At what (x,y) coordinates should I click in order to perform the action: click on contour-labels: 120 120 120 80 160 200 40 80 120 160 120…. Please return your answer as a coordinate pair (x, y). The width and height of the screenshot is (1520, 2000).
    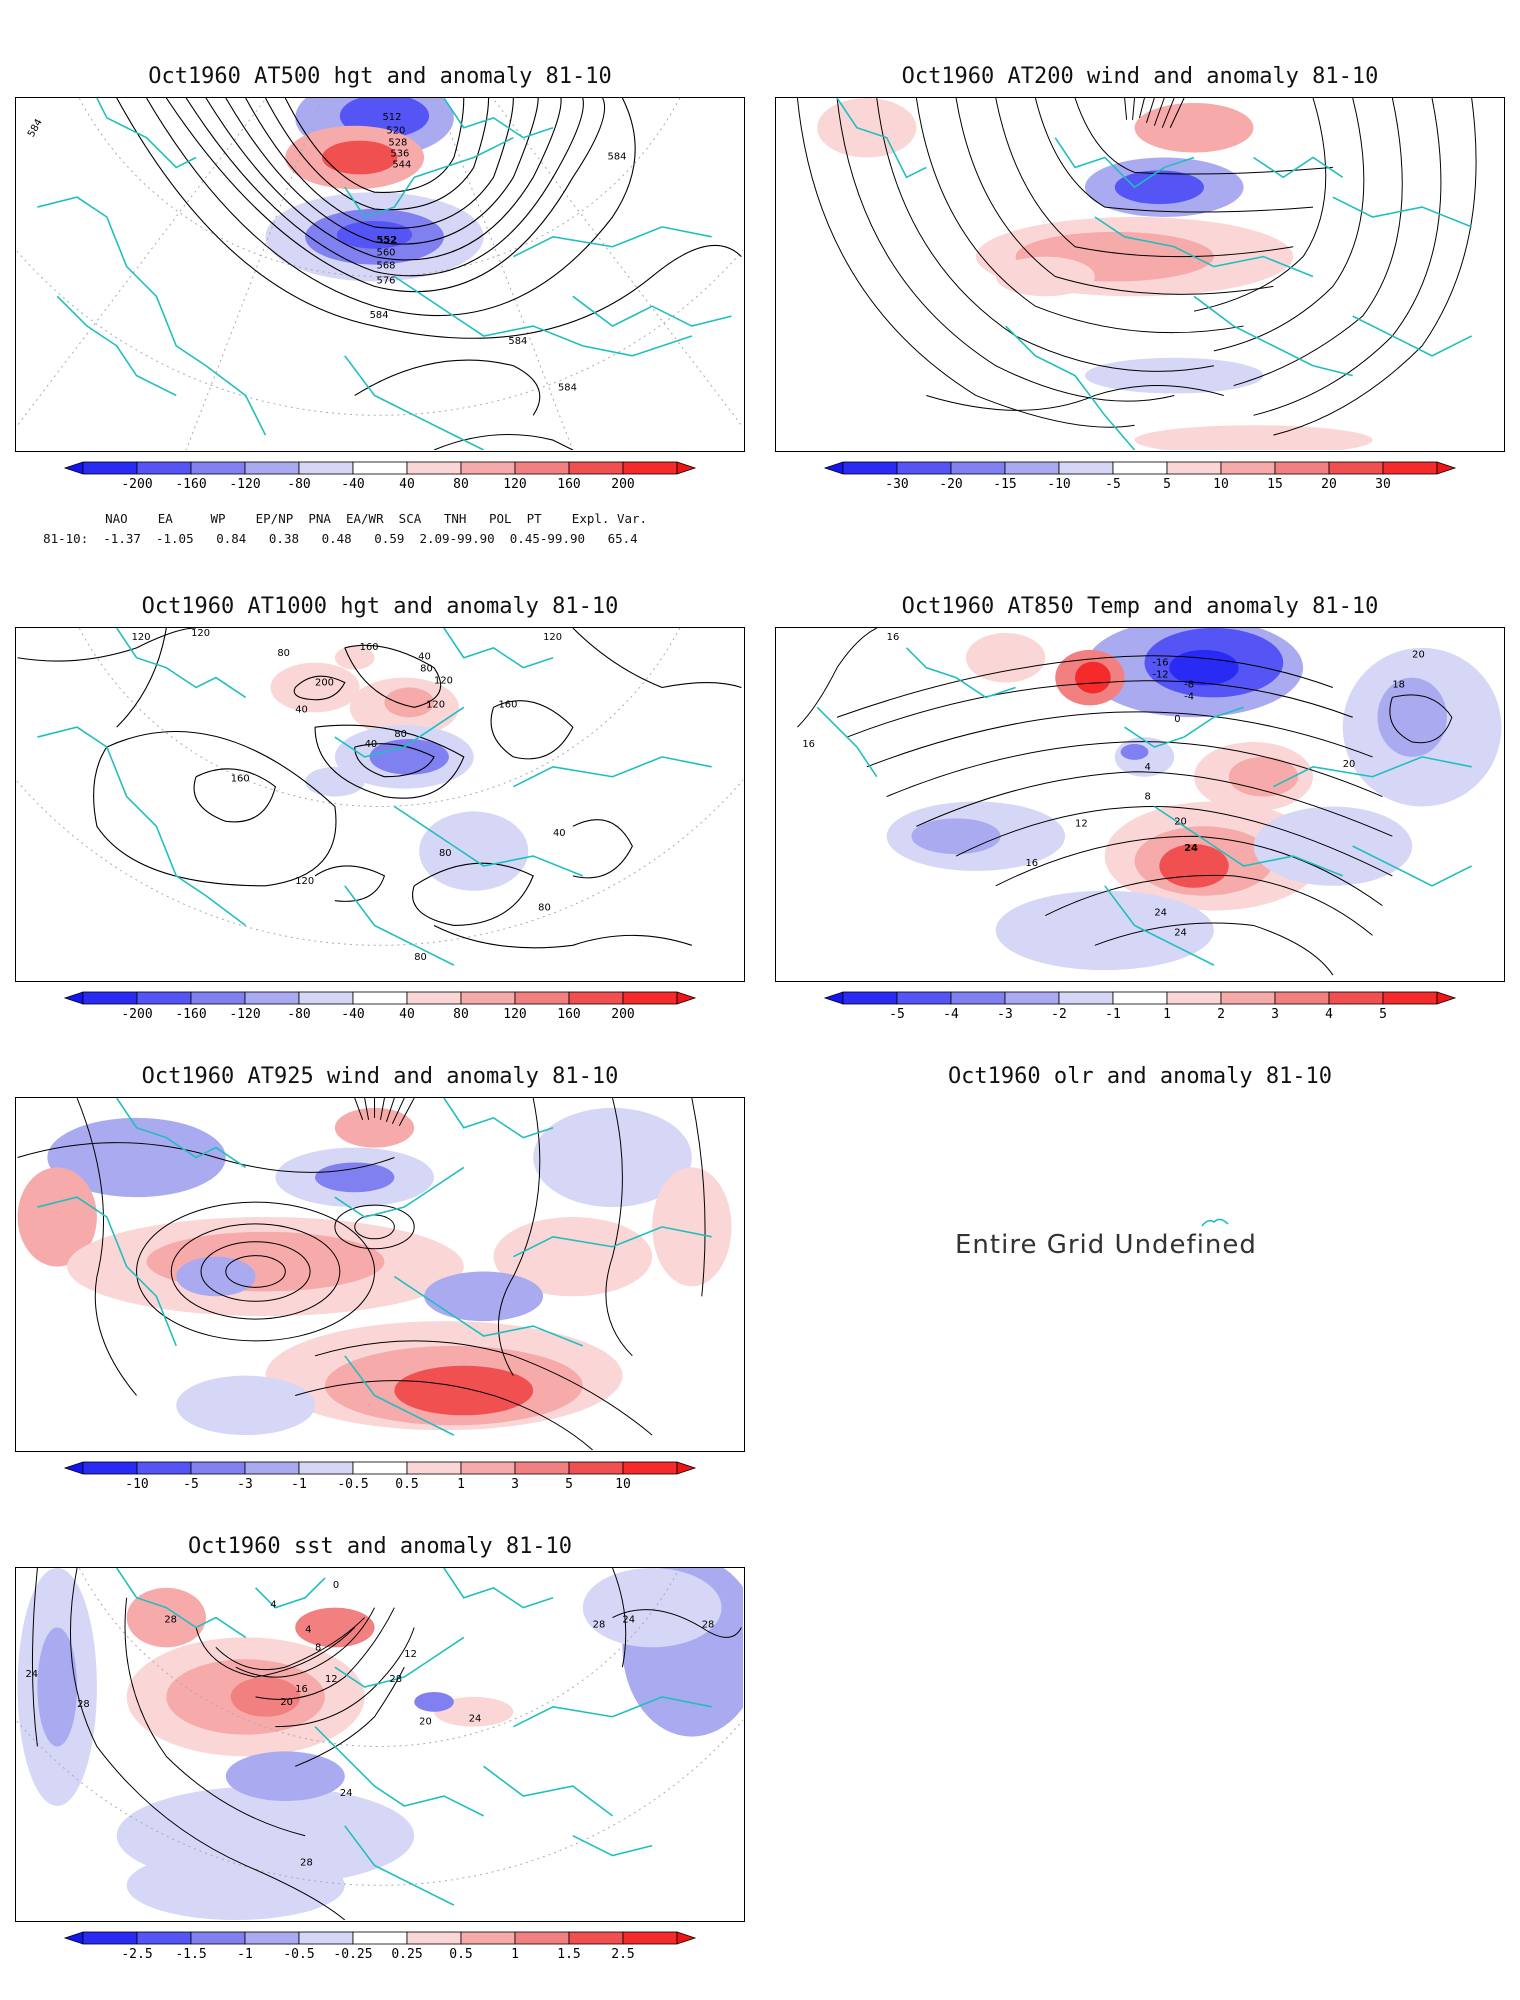
    Looking at the image, I should click on (349, 795).